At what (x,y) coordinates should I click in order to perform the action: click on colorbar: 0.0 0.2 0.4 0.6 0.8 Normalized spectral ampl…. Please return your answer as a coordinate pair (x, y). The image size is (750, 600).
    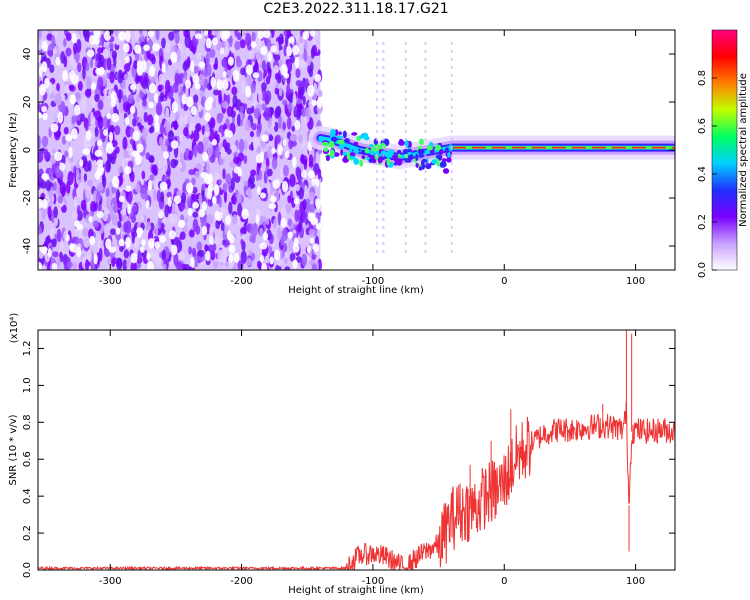
    Looking at the image, I should click on (723, 153).